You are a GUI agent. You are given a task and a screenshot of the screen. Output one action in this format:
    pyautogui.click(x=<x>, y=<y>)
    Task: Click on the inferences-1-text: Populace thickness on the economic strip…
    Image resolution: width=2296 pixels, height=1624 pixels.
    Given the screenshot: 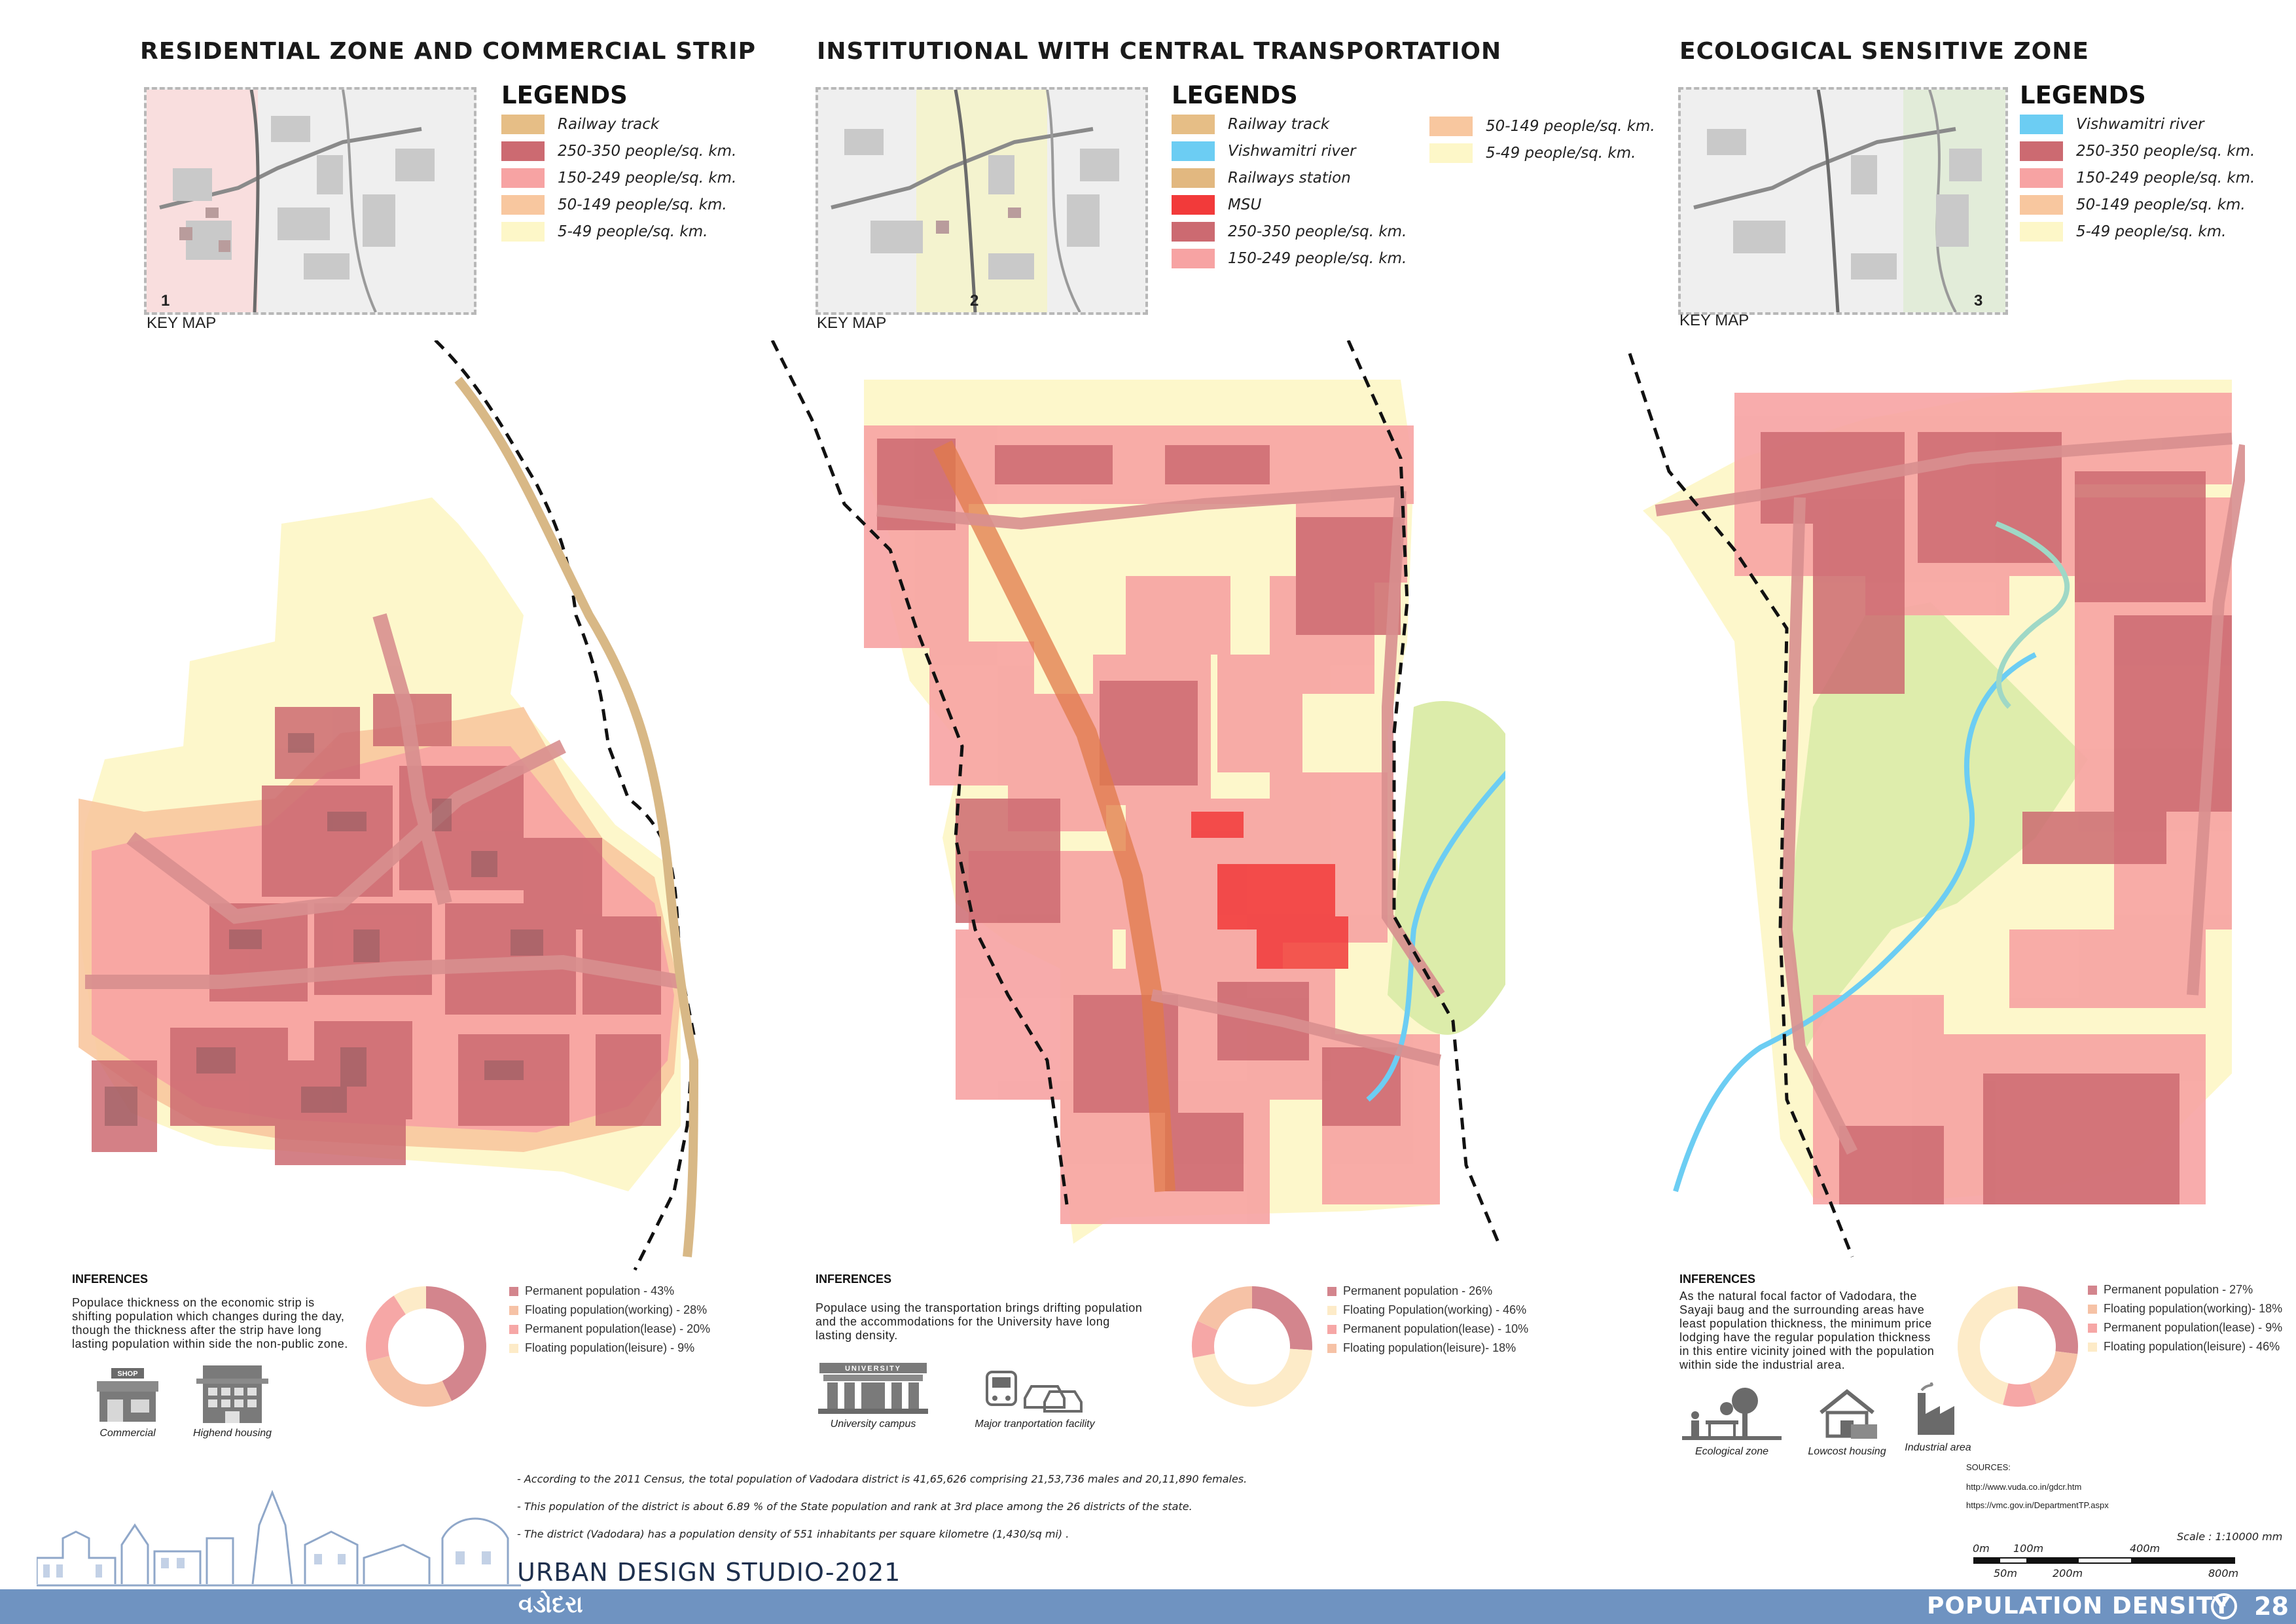 What is the action you would take?
    pyautogui.click(x=210, y=1323)
    